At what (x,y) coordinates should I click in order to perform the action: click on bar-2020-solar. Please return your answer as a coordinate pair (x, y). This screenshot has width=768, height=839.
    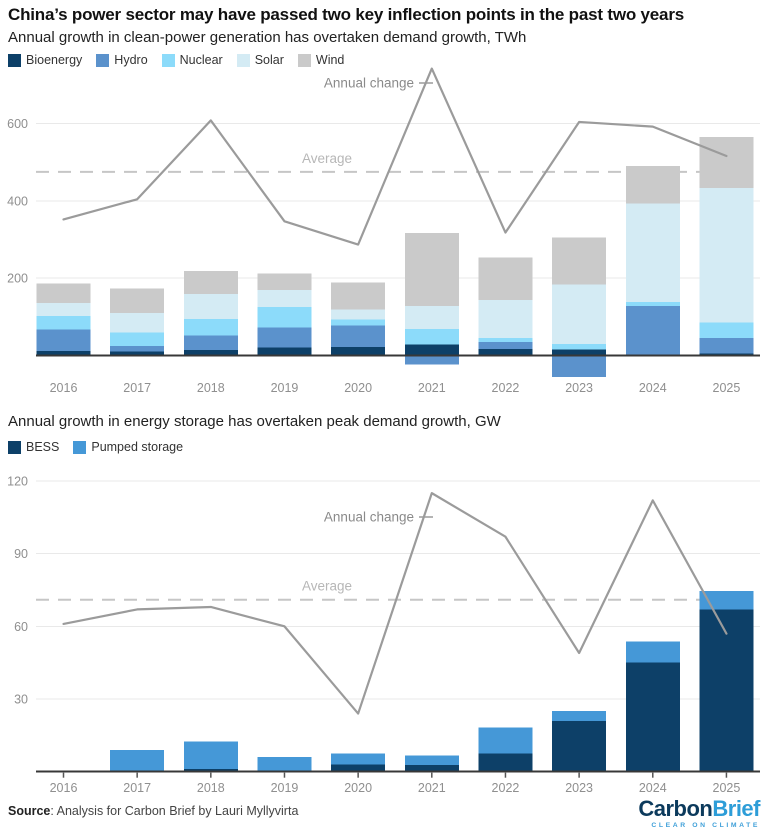
    Looking at the image, I should click on (358, 314).